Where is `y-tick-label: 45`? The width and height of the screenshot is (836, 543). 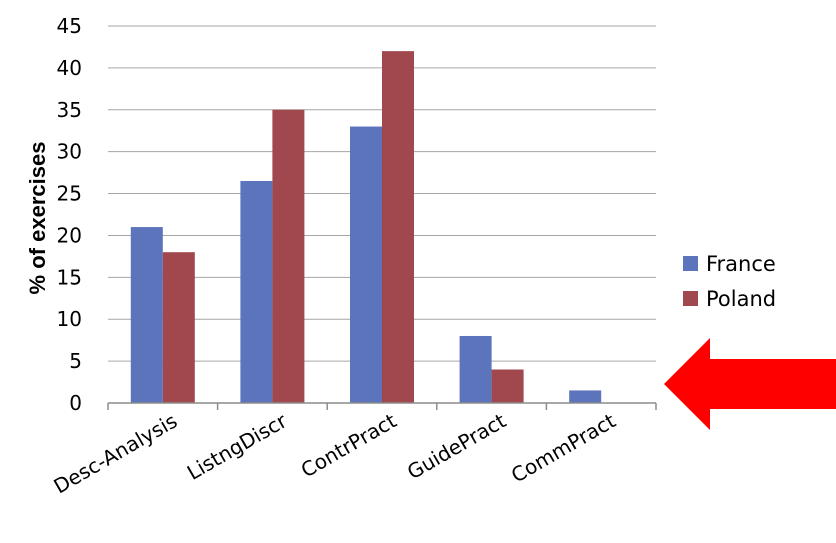
y-tick-label: 45 is located at coordinates (69, 26).